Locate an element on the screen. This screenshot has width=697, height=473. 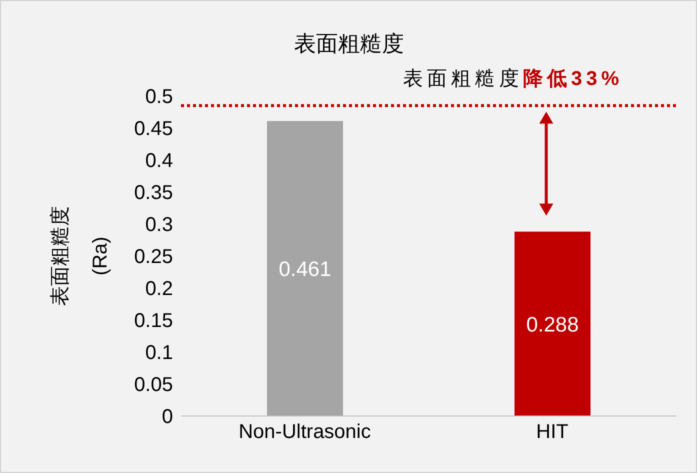
y-tick-label: 0.2 is located at coordinates (159, 289).